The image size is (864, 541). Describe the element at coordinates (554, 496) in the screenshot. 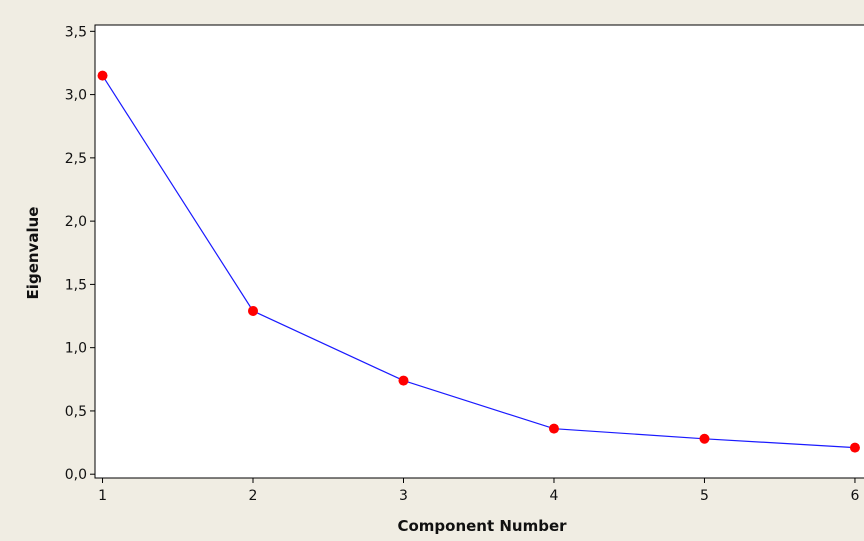

I see `x-tick-label: 4` at that location.